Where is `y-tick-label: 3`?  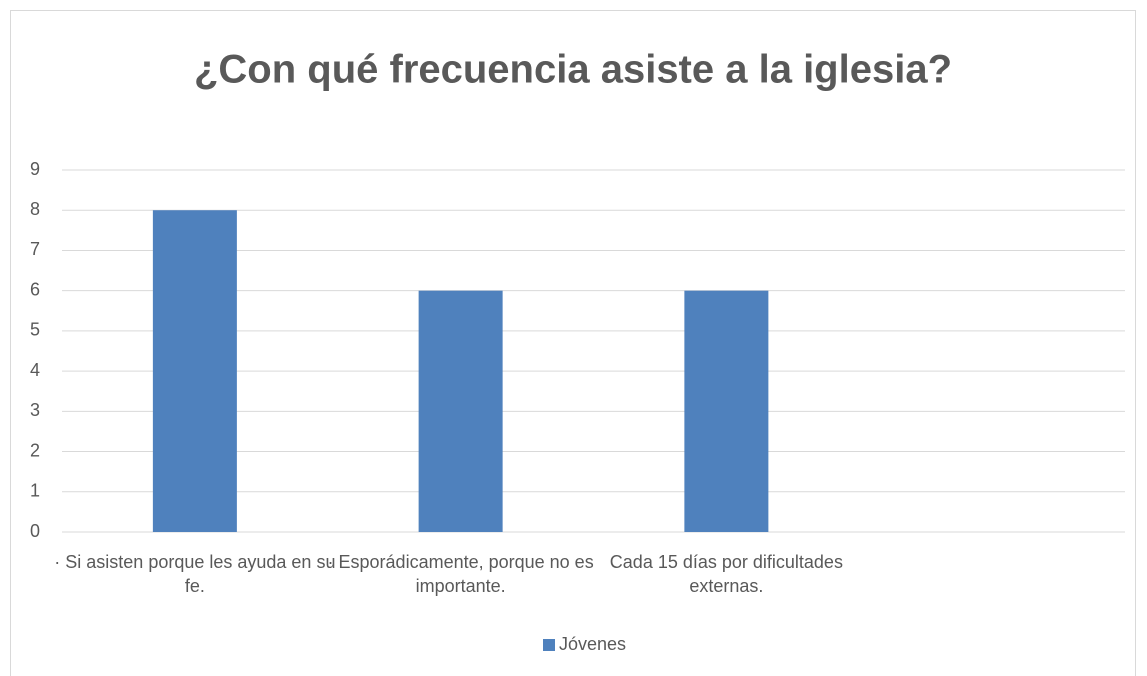
y-tick-label: 3 is located at coordinates (35, 410).